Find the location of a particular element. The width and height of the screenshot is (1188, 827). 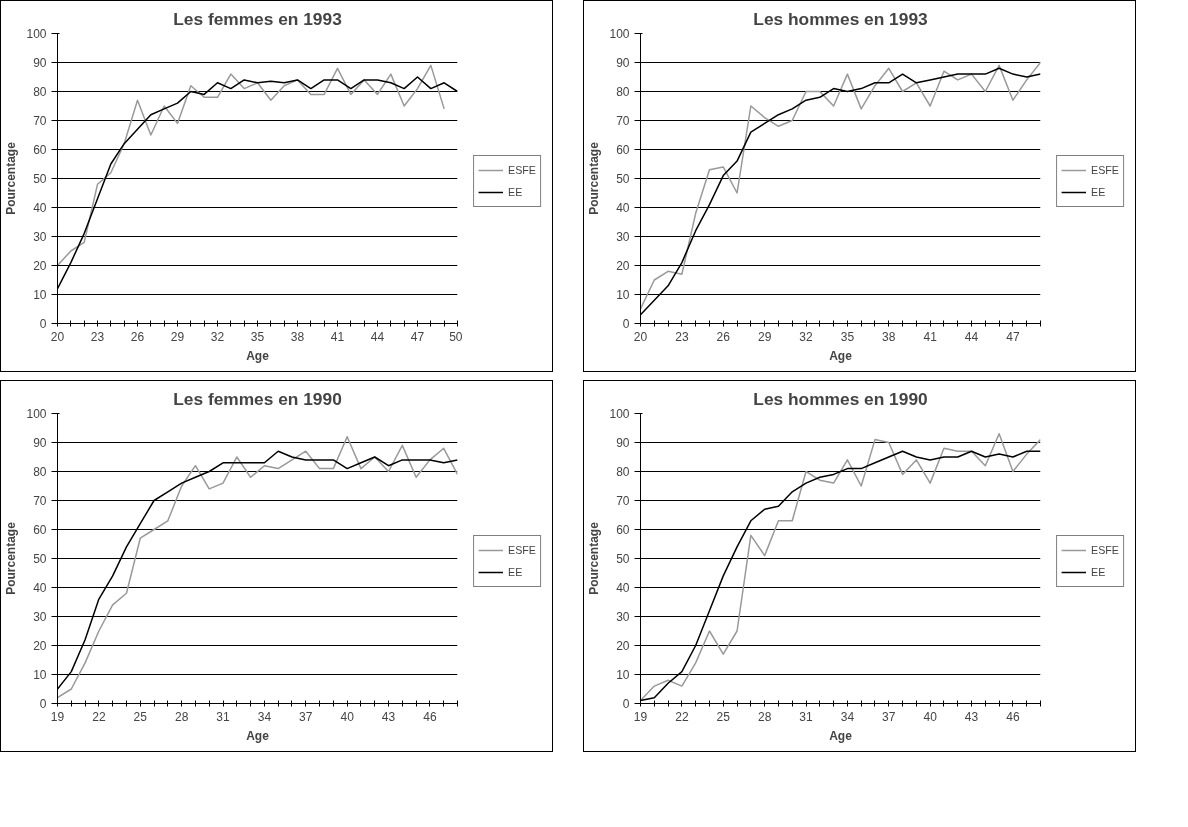

line-series is located at coordinates (251, 165).